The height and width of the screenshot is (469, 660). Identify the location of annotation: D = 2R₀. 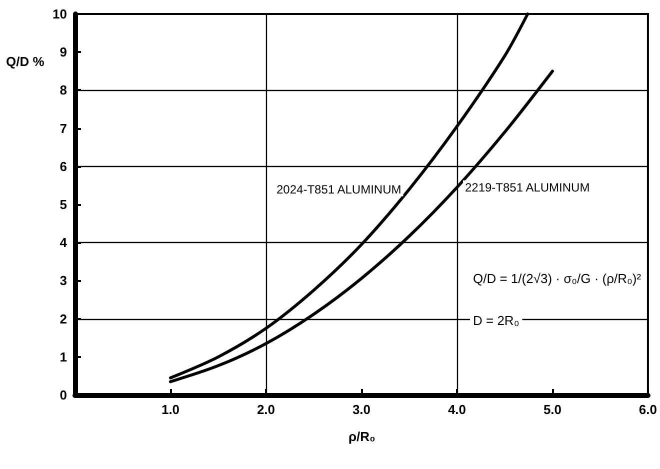
(496, 320).